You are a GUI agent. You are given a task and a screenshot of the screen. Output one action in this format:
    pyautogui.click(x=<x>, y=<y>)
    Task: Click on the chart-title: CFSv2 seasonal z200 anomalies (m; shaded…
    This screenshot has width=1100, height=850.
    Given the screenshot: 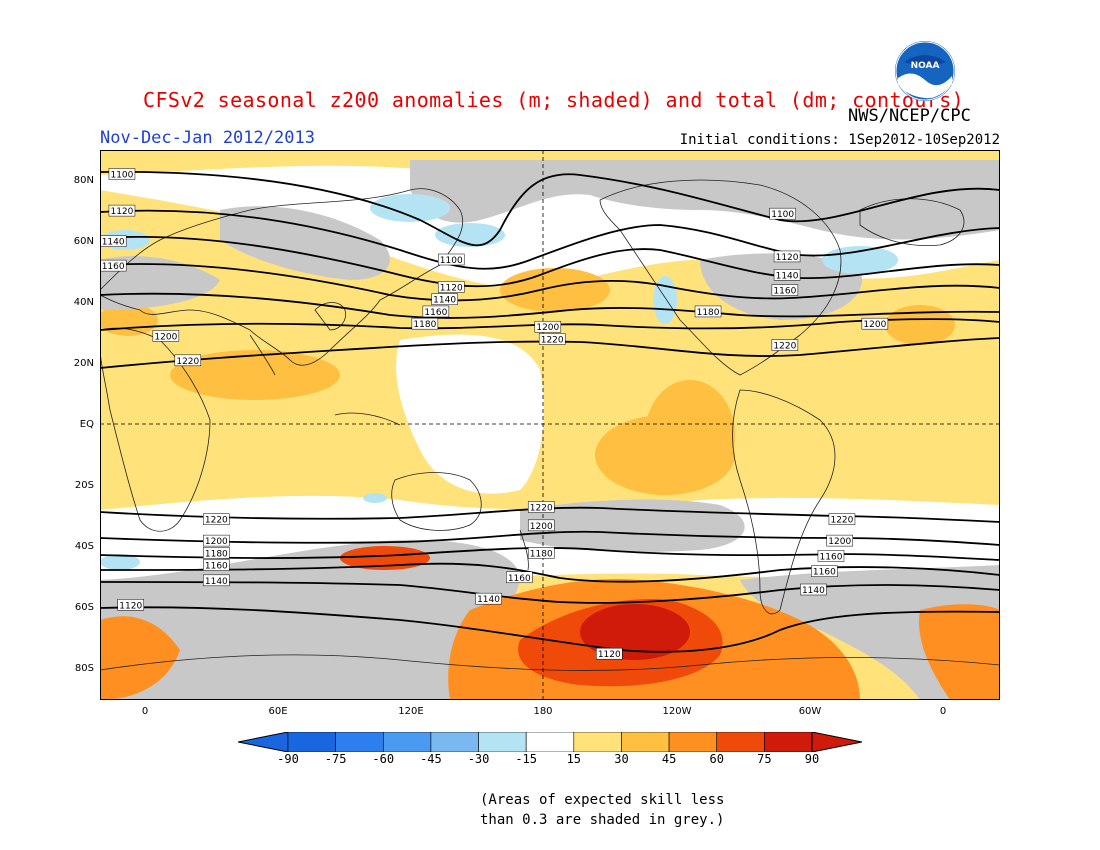 What is the action you would take?
    pyautogui.click(x=553, y=100)
    